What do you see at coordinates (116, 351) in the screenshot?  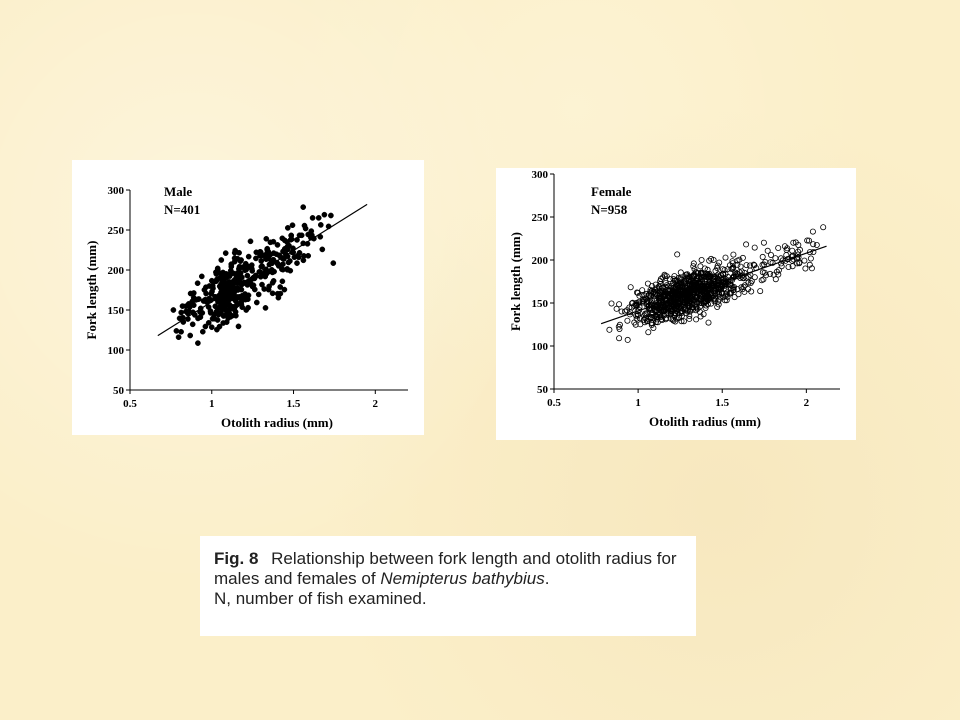 I see `male-y-tick-label: 100` at bounding box center [116, 351].